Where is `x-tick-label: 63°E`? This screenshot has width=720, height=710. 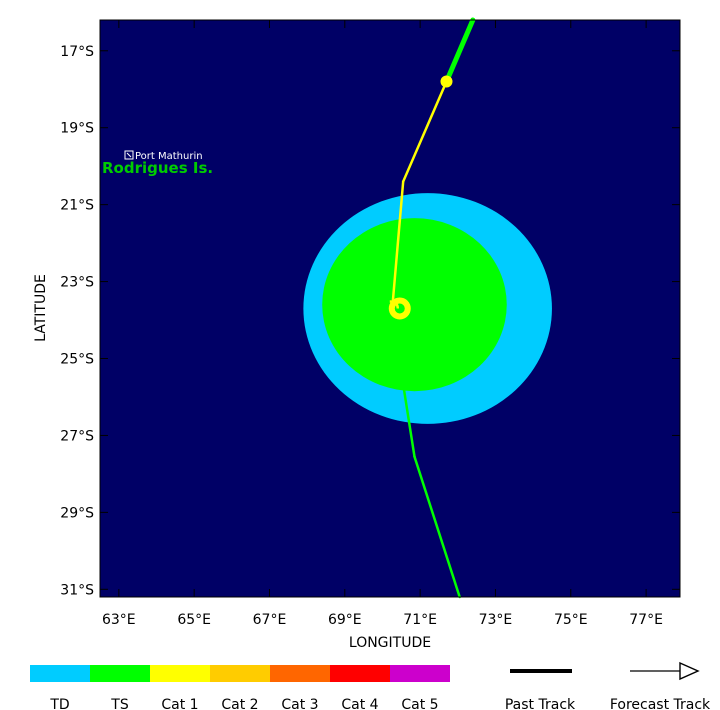 x-tick-label: 63°E is located at coordinates (119, 620).